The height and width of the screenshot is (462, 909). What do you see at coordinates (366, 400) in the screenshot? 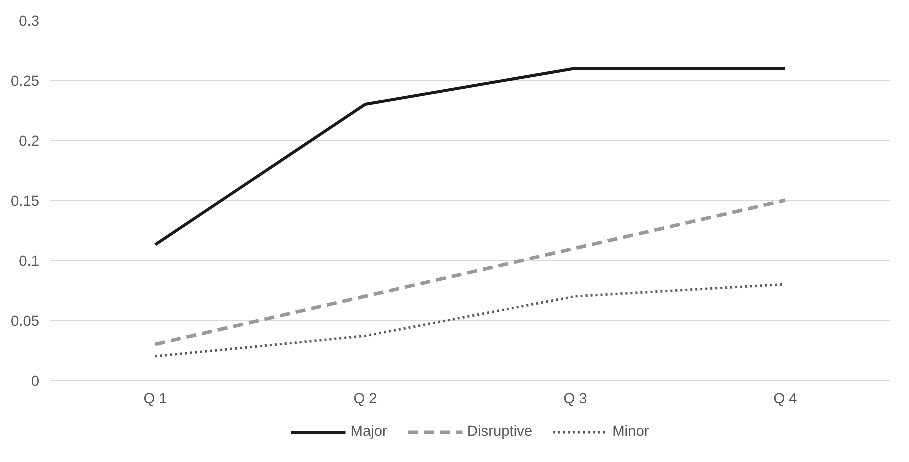
I see `x-tick-label: Q 2` at bounding box center [366, 400].